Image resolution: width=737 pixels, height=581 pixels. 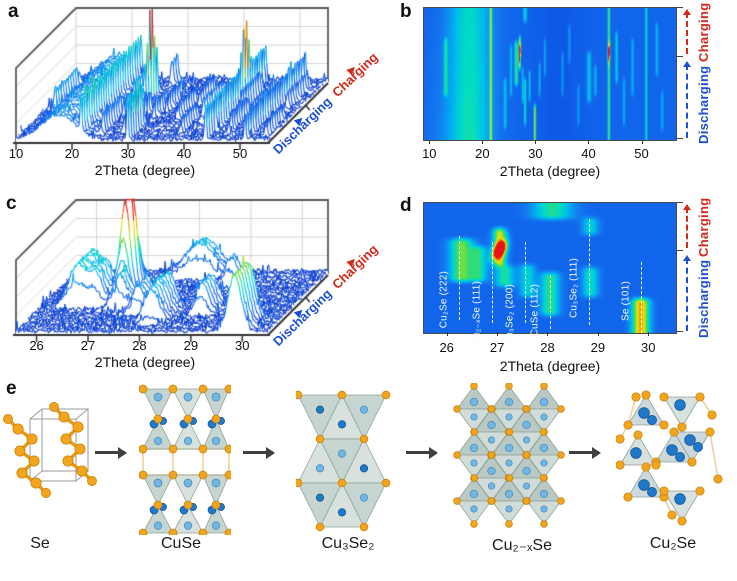 I want to click on panel-d-right-tick-split, so click(x=680, y=250).